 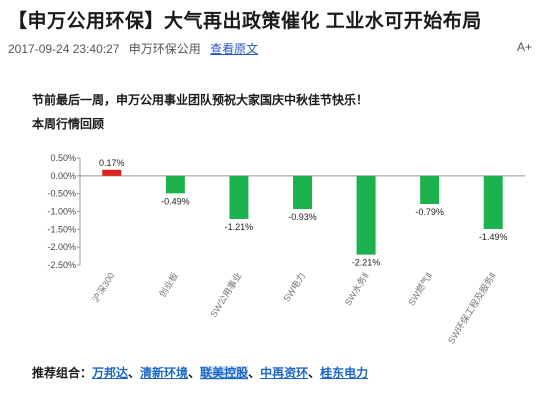 I want to click on data-label: 0.17%, so click(x=112, y=163).